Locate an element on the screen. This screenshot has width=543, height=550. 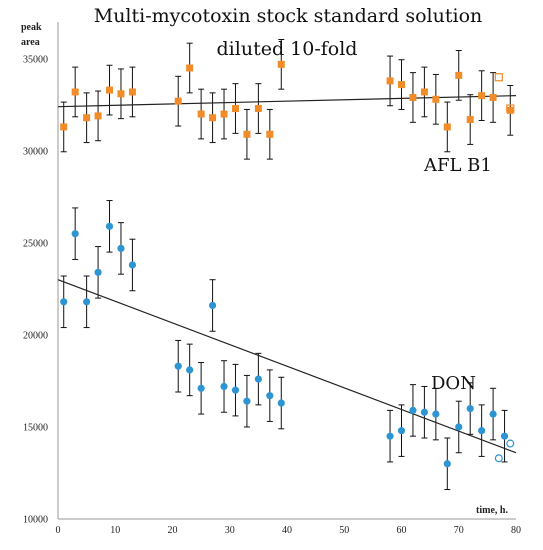
chart-title: Multi-mycotoxin stock standard solution is located at coordinates (288, 16).